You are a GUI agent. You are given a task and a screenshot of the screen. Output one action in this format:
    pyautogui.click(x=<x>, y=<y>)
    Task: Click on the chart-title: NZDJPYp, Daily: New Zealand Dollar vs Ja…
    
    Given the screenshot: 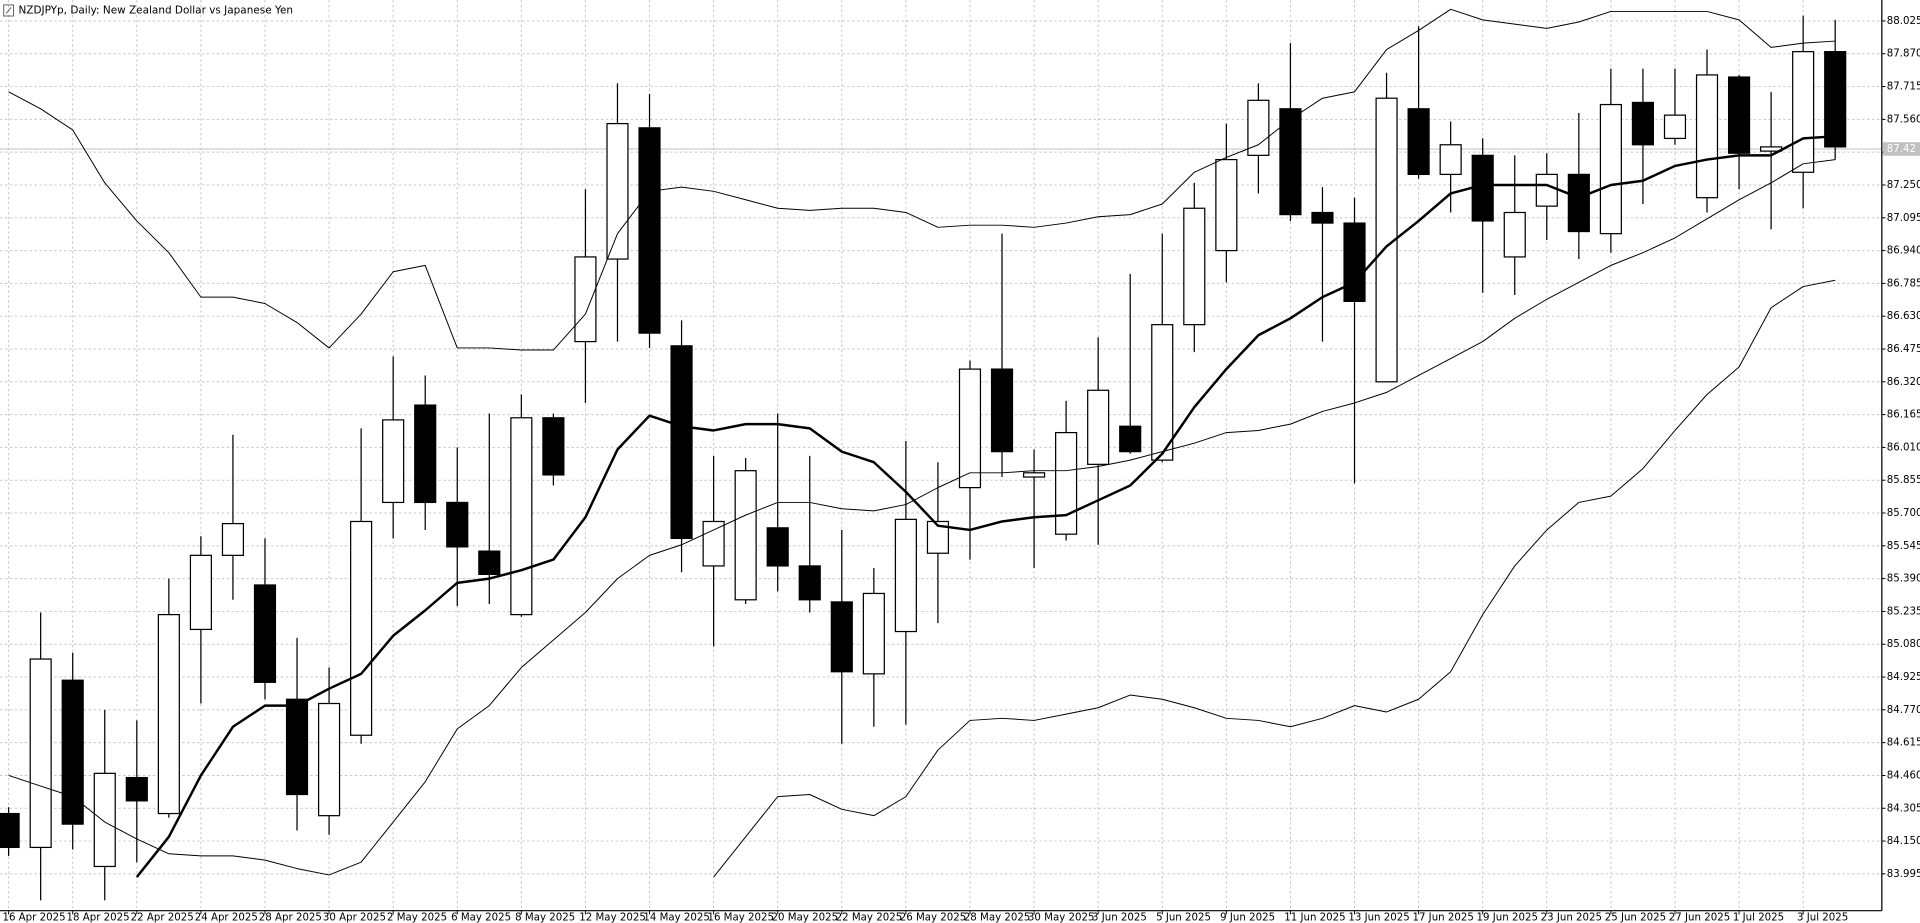 What is the action you would take?
    pyautogui.click(x=155, y=10)
    